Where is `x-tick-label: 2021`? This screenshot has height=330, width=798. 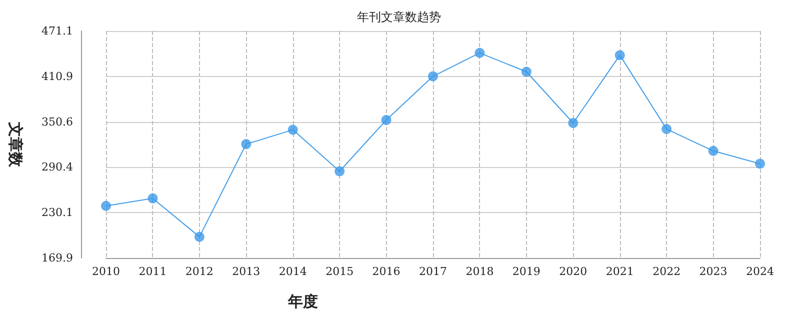
x-tick-label: 2021 is located at coordinates (620, 271).